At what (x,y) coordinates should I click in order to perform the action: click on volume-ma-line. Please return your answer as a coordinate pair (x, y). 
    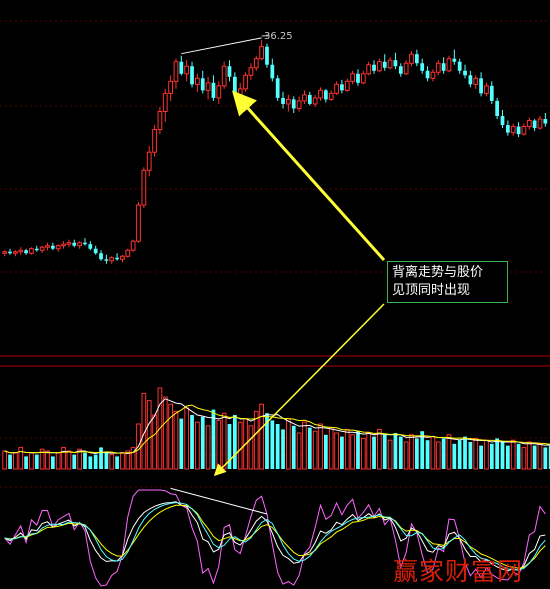
    Looking at the image, I should click on (277, 426).